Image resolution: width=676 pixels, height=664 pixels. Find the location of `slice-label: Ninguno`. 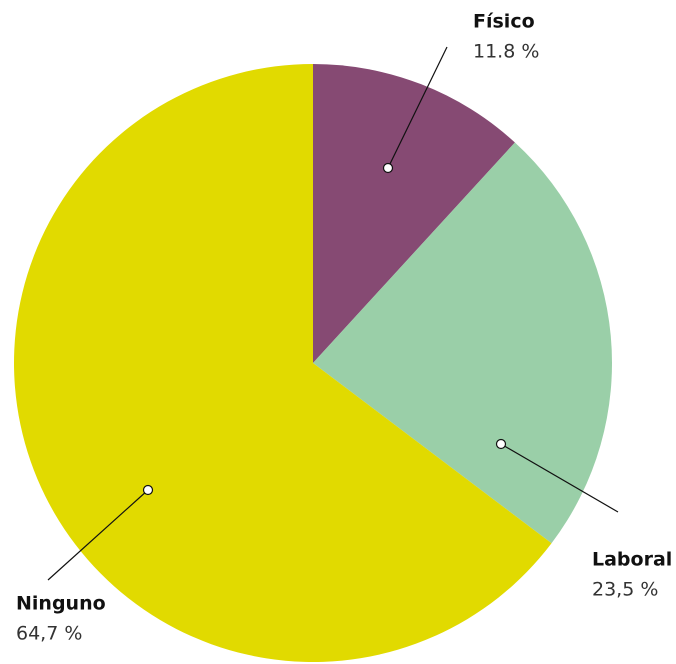

slice-label: Ninguno is located at coordinates (61, 604).